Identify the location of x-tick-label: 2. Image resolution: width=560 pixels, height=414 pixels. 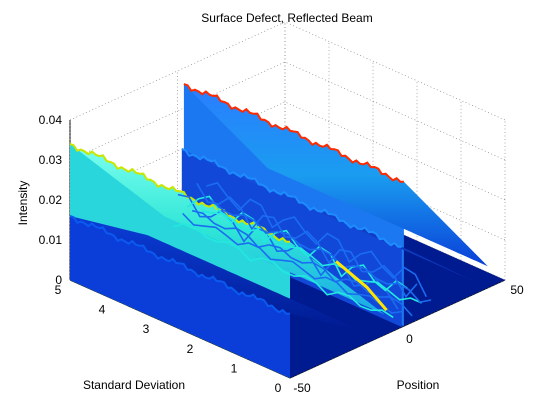
(190, 349).